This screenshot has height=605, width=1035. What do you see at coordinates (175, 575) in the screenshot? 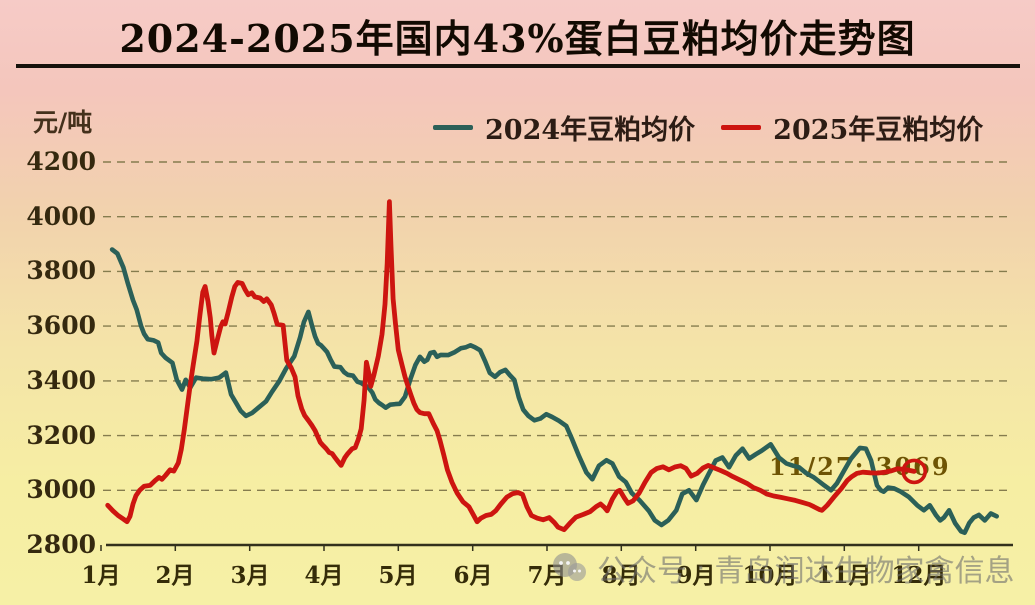
I see `x-axis-tick-label: 2月` at bounding box center [175, 575].